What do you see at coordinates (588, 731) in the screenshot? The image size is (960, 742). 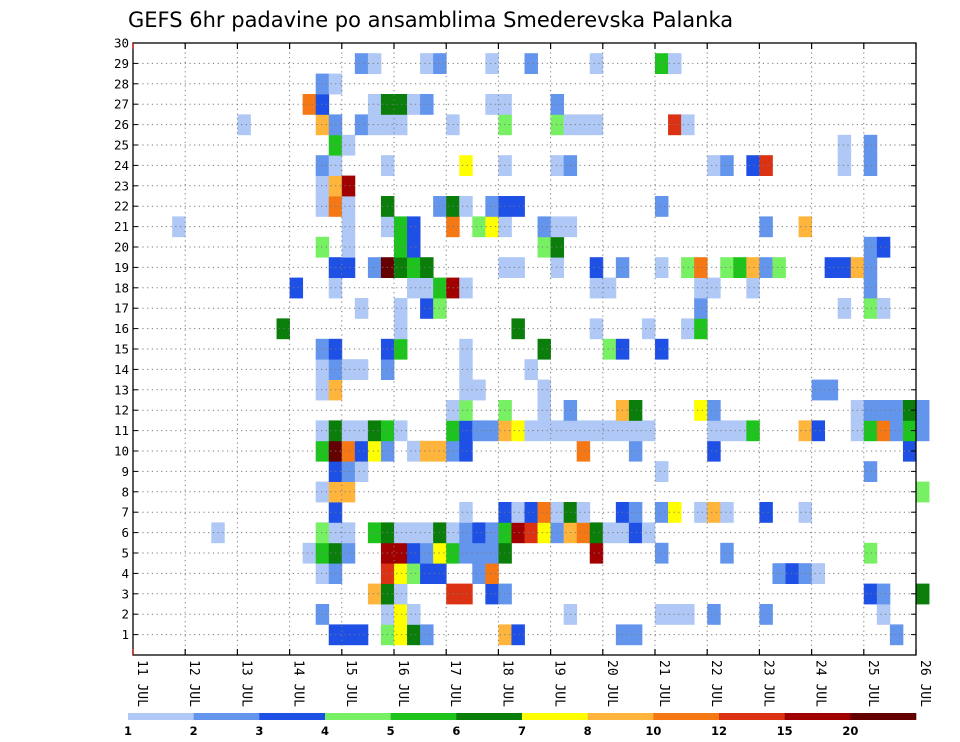 I see `legend-label: 8` at bounding box center [588, 731].